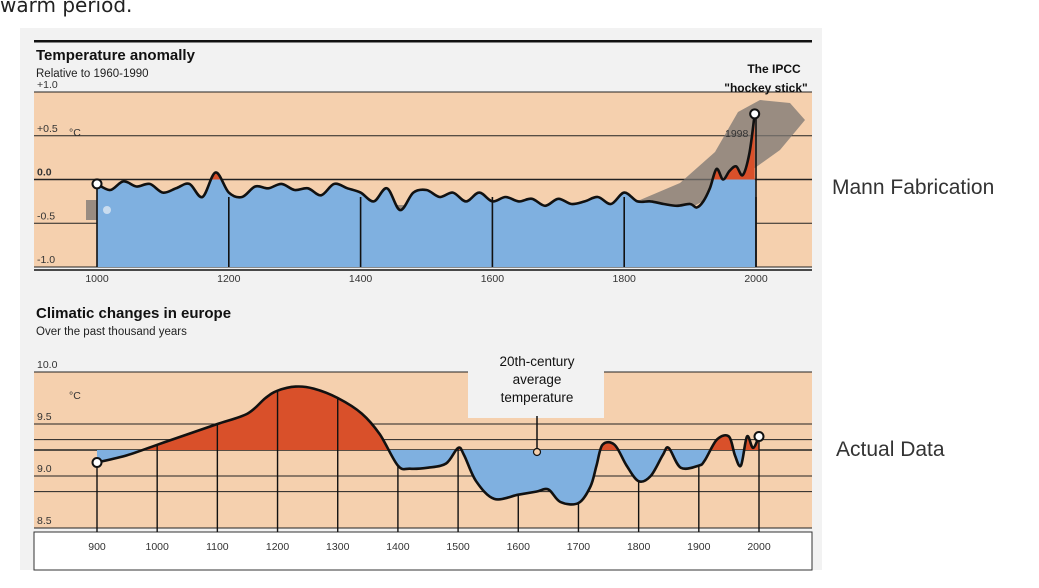 The width and height of the screenshot is (1039, 588). What do you see at coordinates (579, 547) in the screenshot?
I see `bottom-x-tick-label: 1700` at bounding box center [579, 547].